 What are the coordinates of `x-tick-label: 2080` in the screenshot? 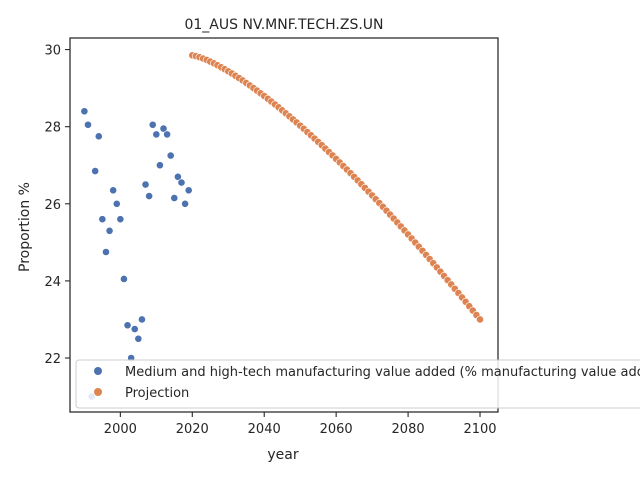 It's located at (408, 429).